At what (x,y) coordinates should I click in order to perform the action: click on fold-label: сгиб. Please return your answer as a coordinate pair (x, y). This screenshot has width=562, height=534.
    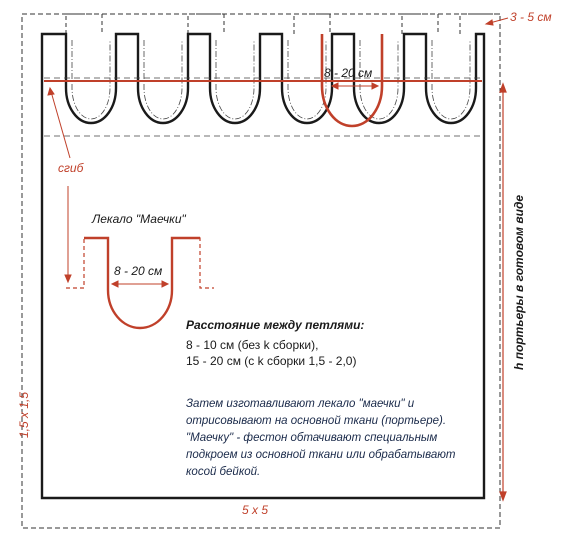
    Looking at the image, I should click on (71, 168).